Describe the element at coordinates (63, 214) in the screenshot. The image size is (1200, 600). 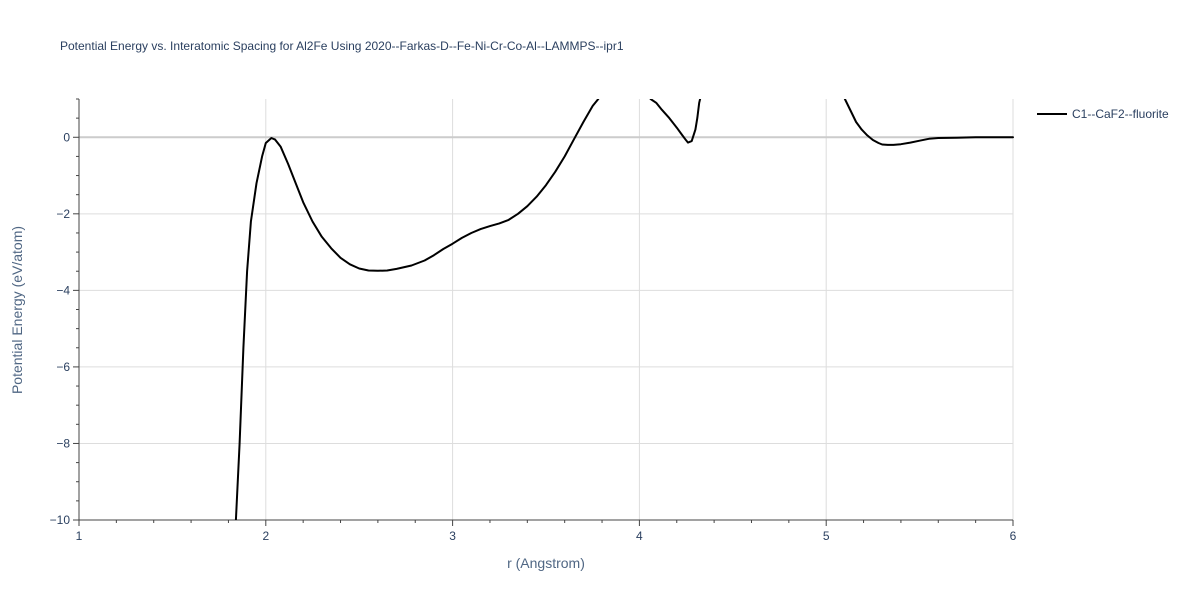
I see `y-tick-label: −2` at that location.